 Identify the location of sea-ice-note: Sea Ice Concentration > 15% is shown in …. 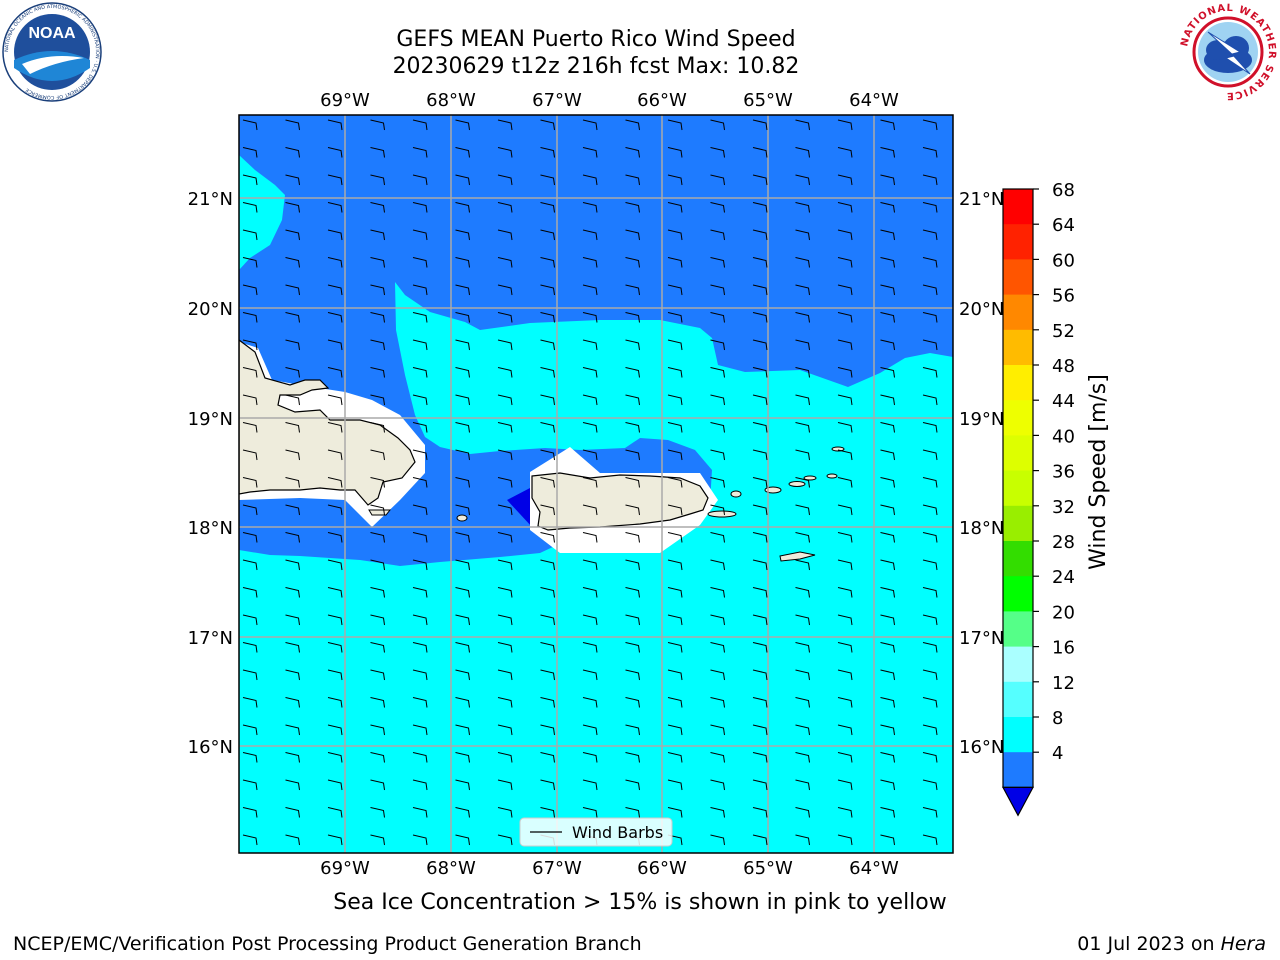
(640, 902).